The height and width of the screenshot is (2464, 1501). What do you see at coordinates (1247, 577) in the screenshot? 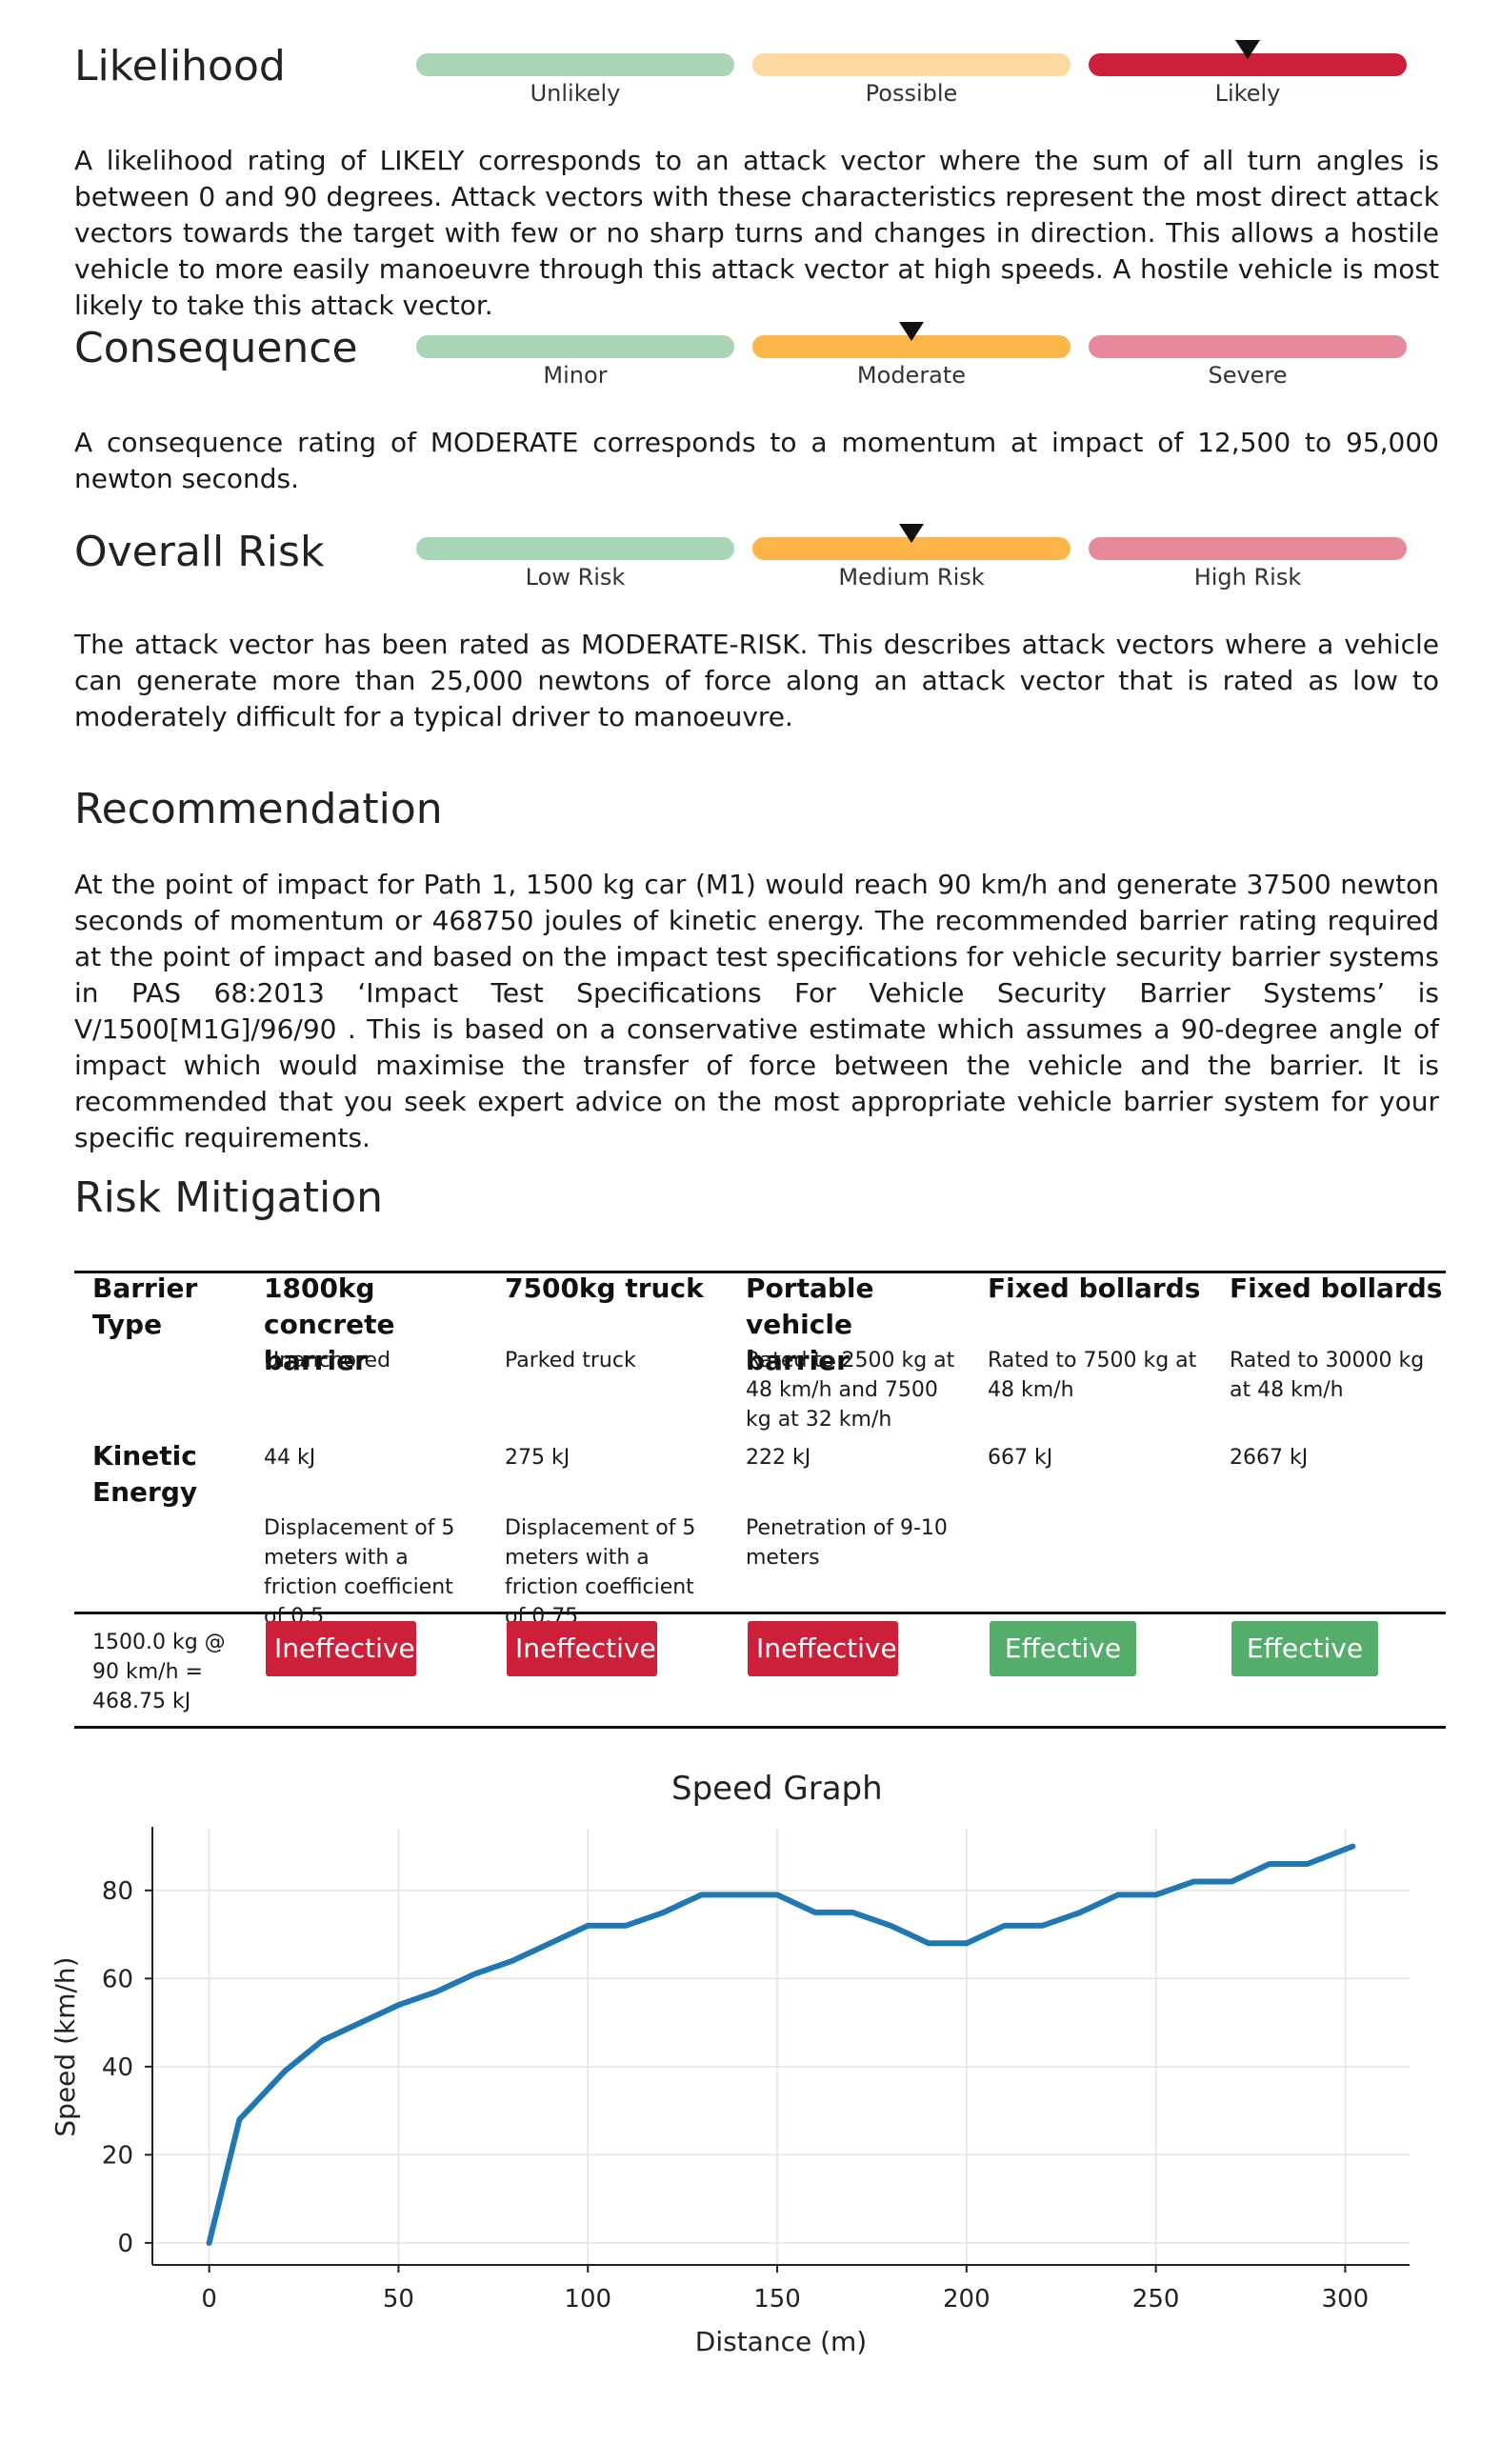
I see `overall-risk-label-high: High Risk` at bounding box center [1247, 577].